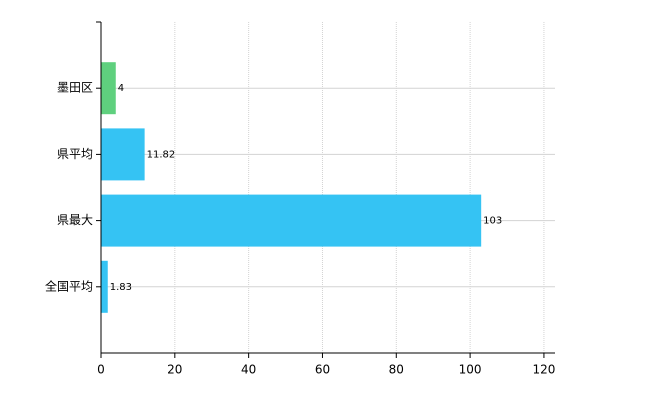 The image size is (650, 400). What do you see at coordinates (121, 287) in the screenshot?
I see `value-label: 1.83` at bounding box center [121, 287].